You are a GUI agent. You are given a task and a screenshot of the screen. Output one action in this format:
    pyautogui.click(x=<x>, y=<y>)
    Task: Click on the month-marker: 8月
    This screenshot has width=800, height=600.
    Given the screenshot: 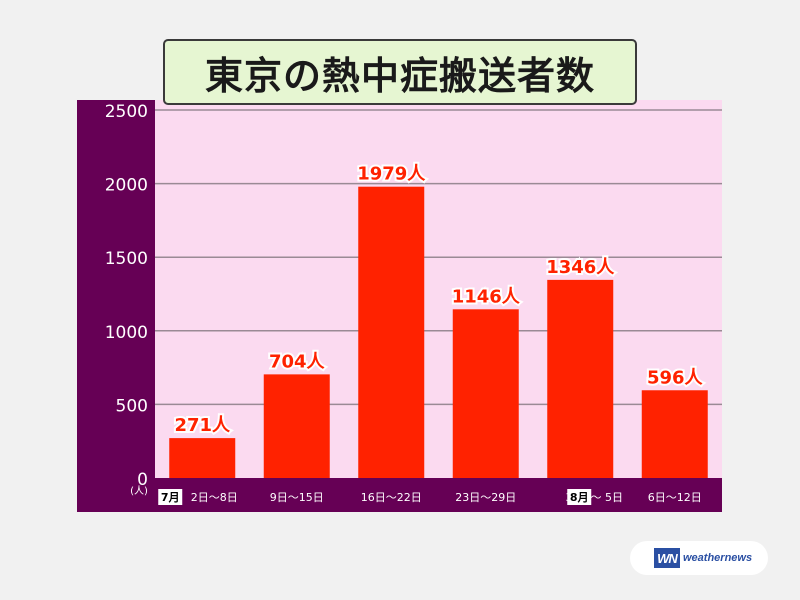 What is the action you would take?
    pyautogui.click(x=579, y=497)
    